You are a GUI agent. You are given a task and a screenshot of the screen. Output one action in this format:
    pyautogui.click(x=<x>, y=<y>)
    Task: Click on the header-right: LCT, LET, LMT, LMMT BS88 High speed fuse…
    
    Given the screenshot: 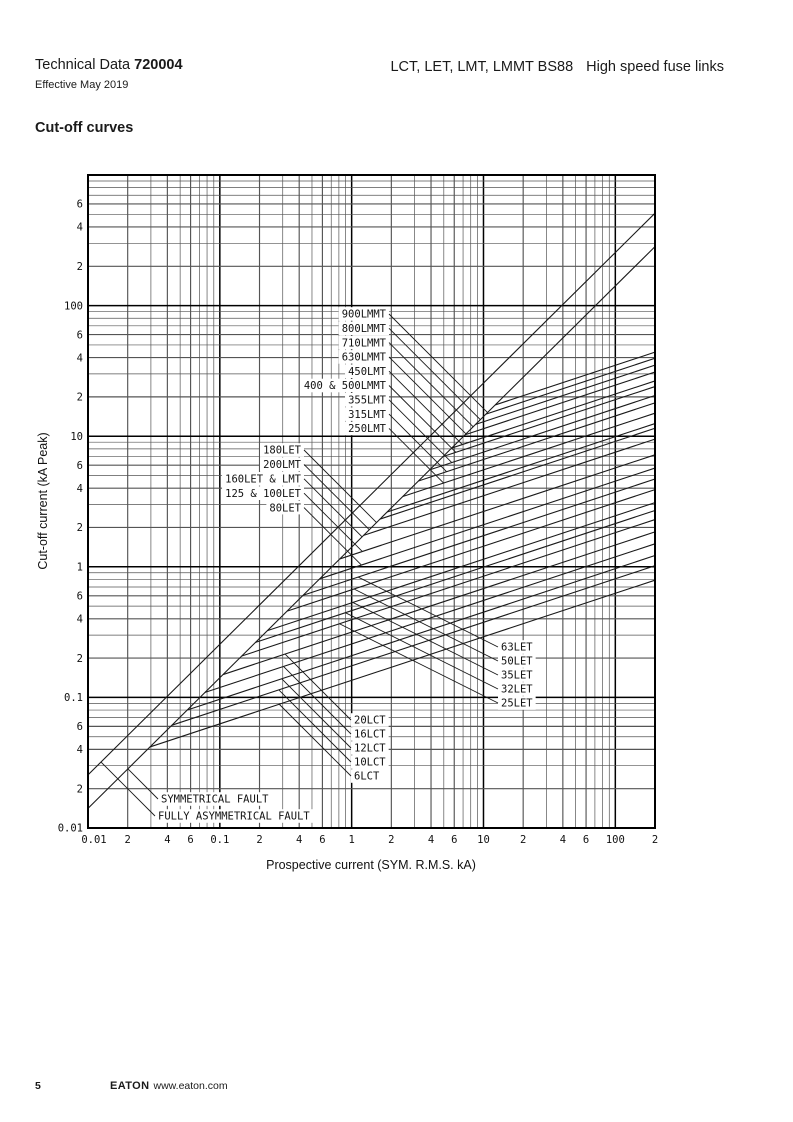 What is the action you would take?
    pyautogui.click(x=557, y=67)
    